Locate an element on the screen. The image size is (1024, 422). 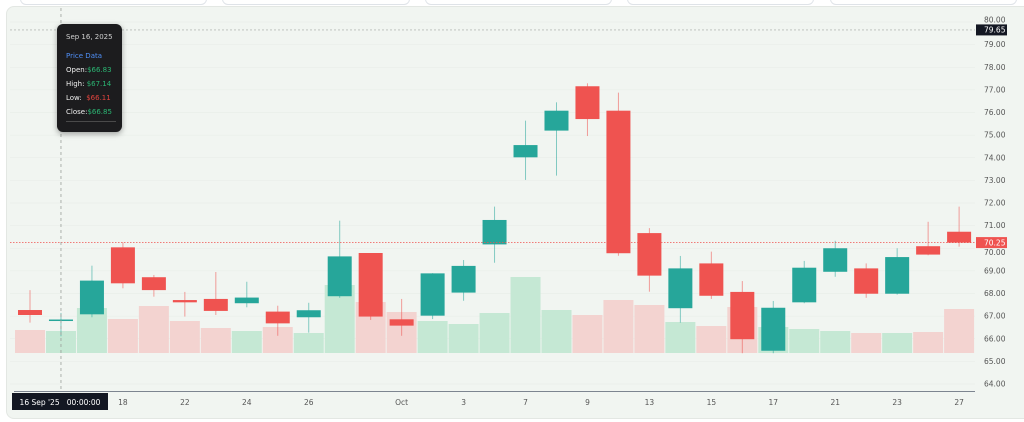
tooltip-open-label: Open: is located at coordinates (77, 70).